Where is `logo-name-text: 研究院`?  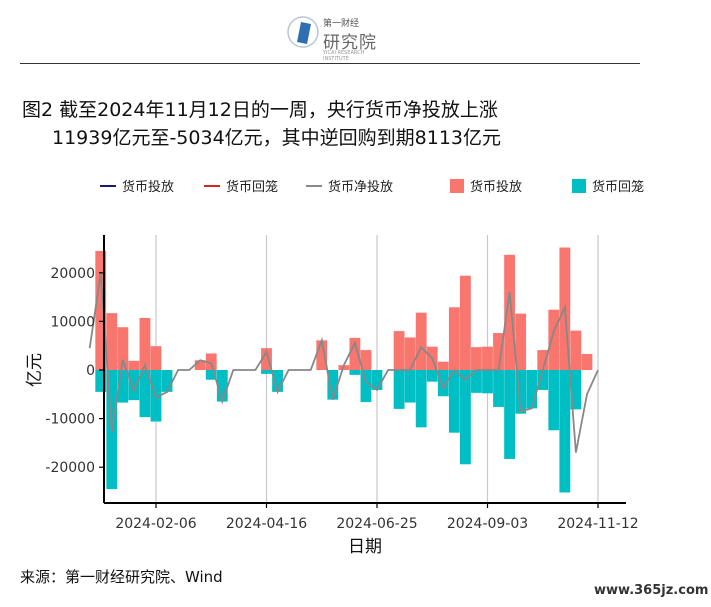 logo-name-text: 研究院 is located at coordinates (350, 43).